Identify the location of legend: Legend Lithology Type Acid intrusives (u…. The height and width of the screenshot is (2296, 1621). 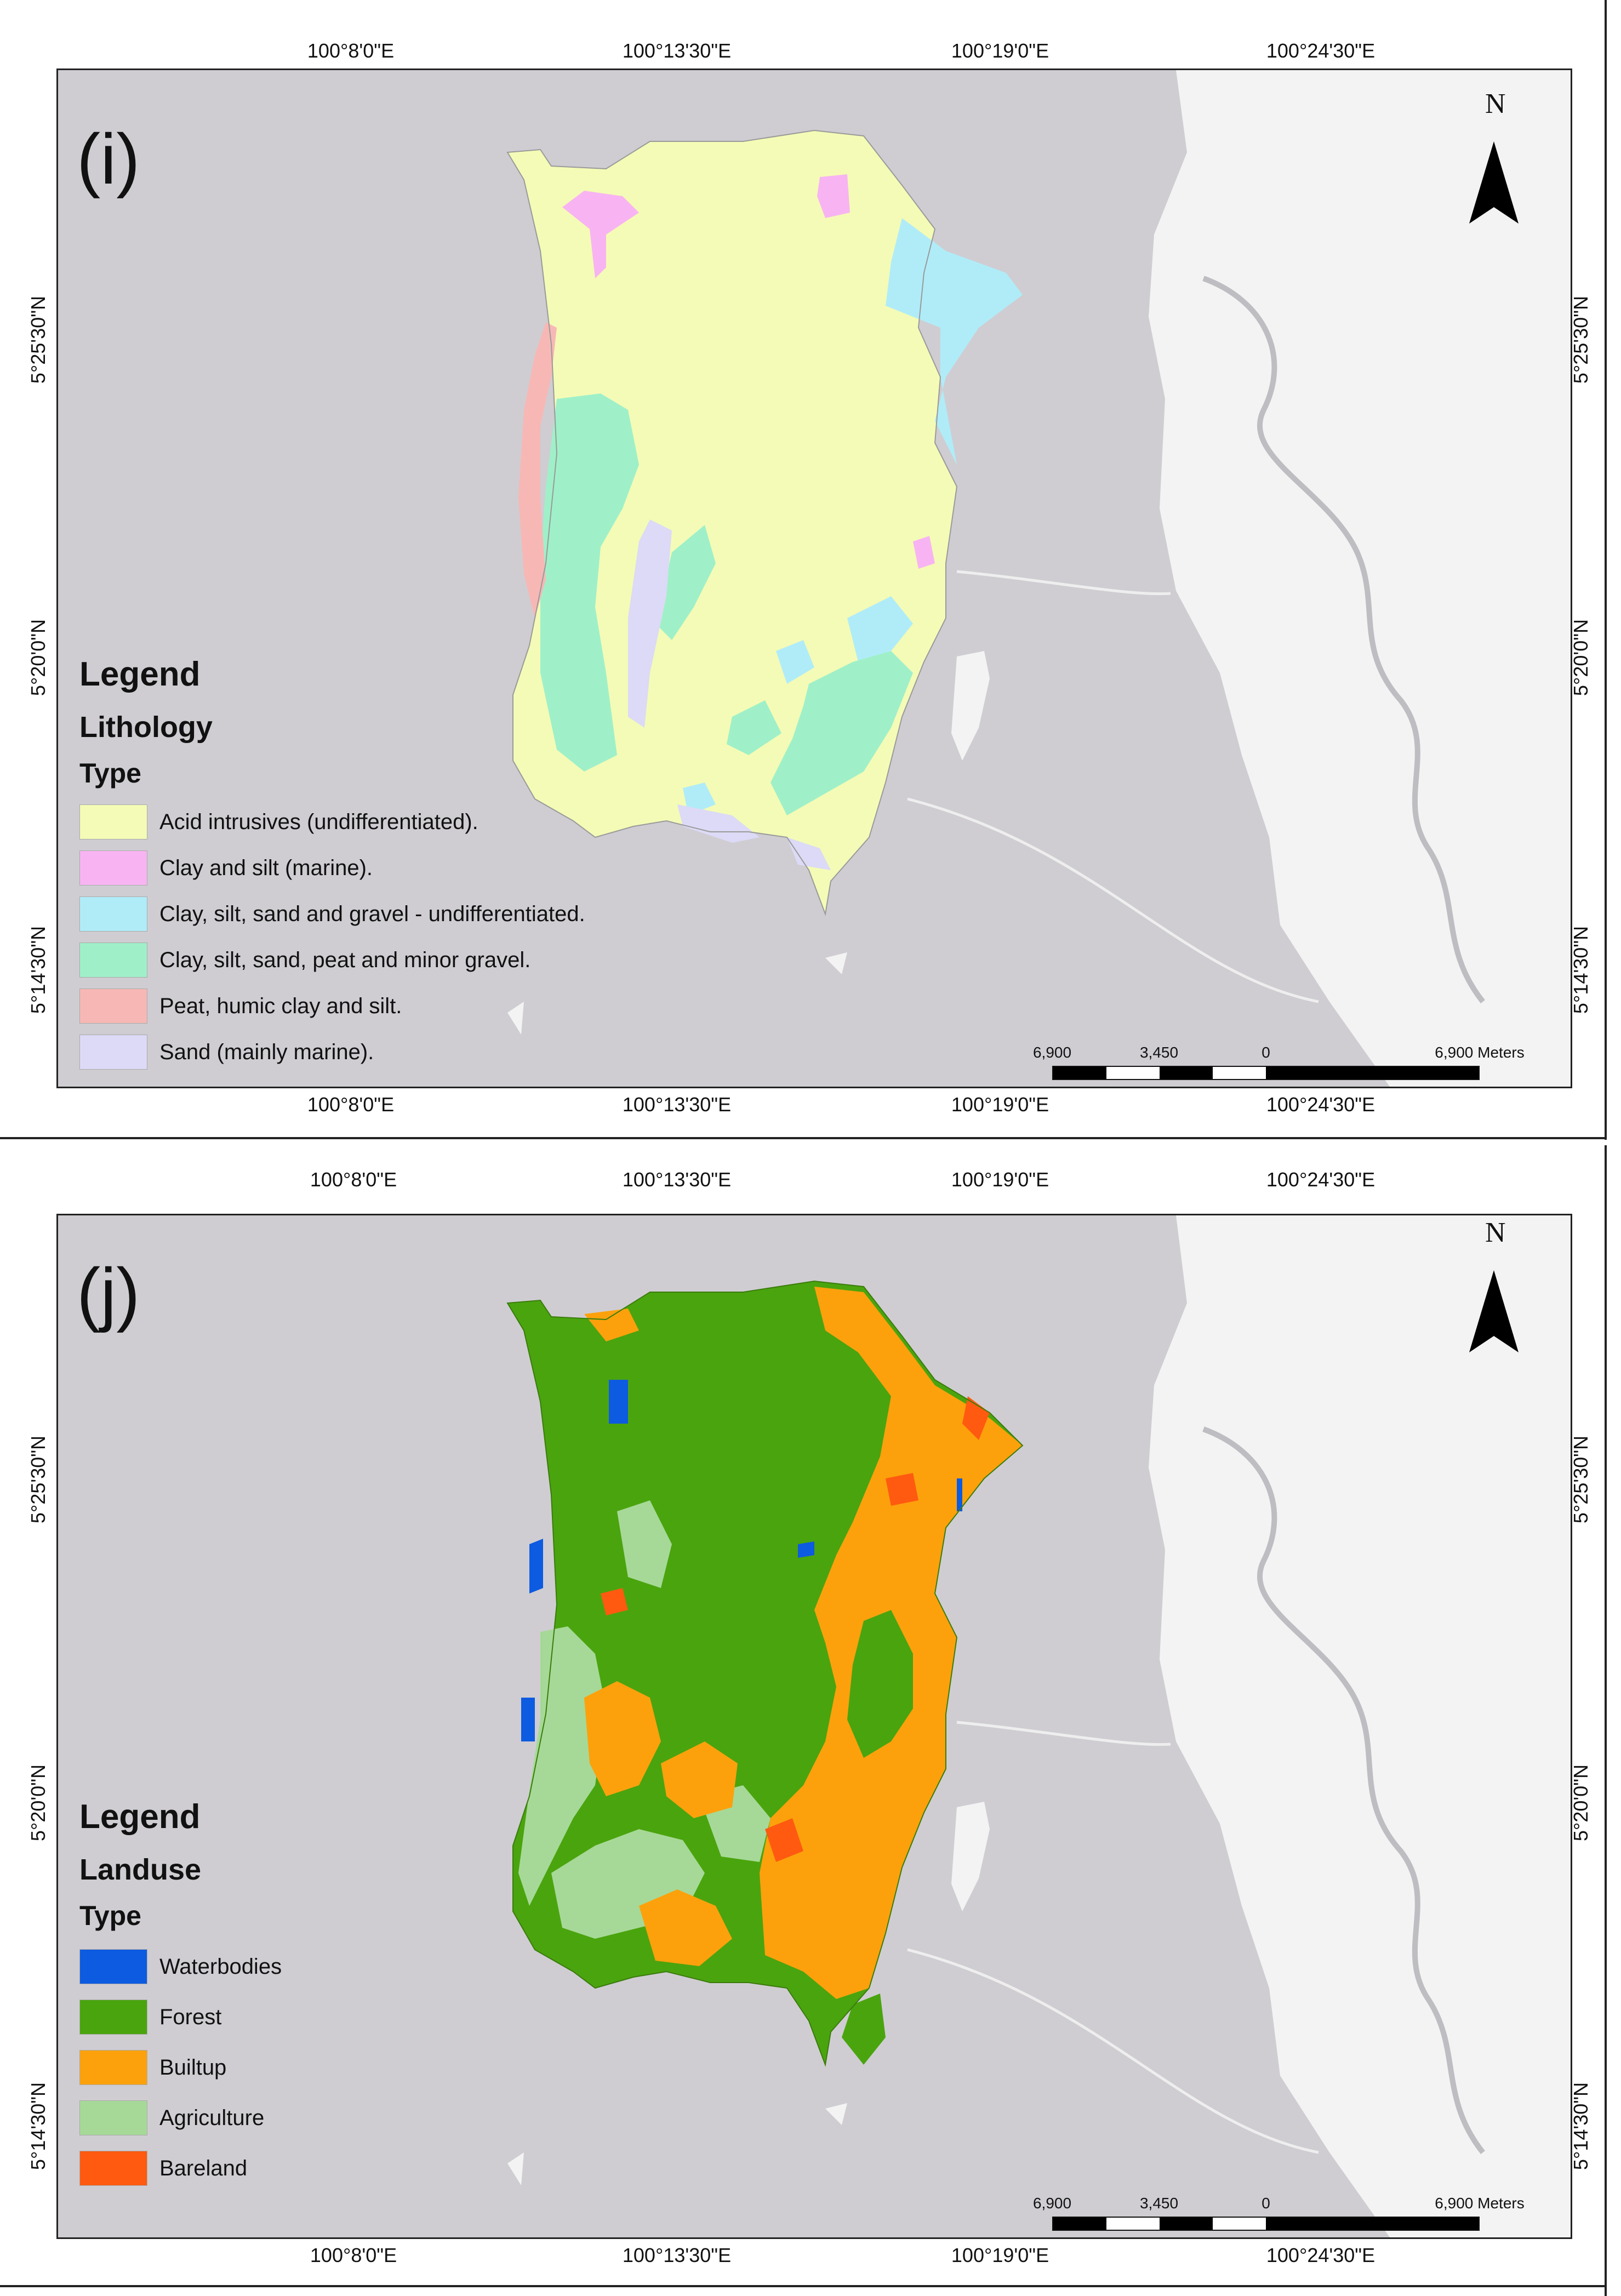
(332, 865).